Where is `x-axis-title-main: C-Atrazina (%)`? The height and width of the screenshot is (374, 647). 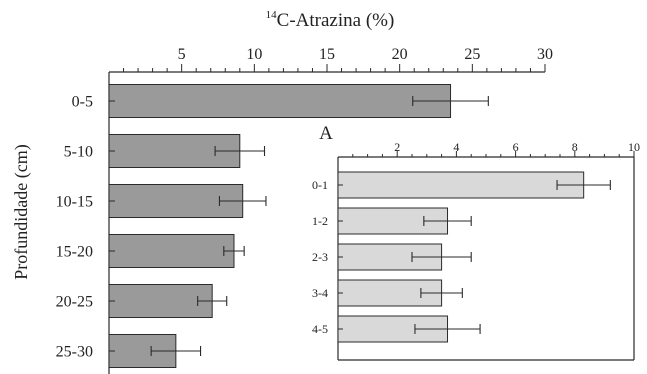
x-axis-title-main: C-Atrazina (%) is located at coordinates (336, 20).